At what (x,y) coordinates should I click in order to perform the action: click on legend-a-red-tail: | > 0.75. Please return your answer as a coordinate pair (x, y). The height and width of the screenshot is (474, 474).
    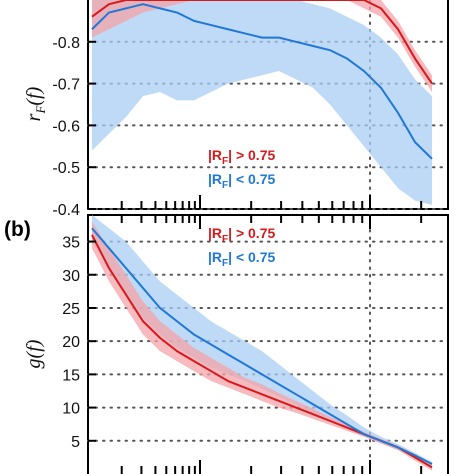
    Looking at the image, I should click on (251, 155).